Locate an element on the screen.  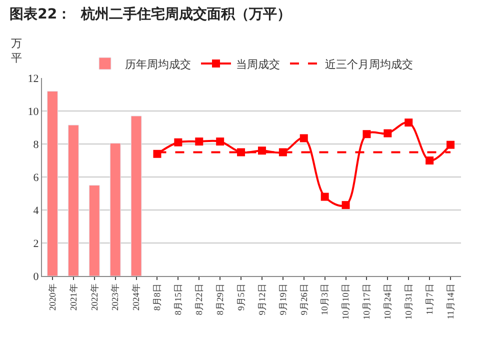
y-axis-title: 万平 is located at coordinates (16, 51).